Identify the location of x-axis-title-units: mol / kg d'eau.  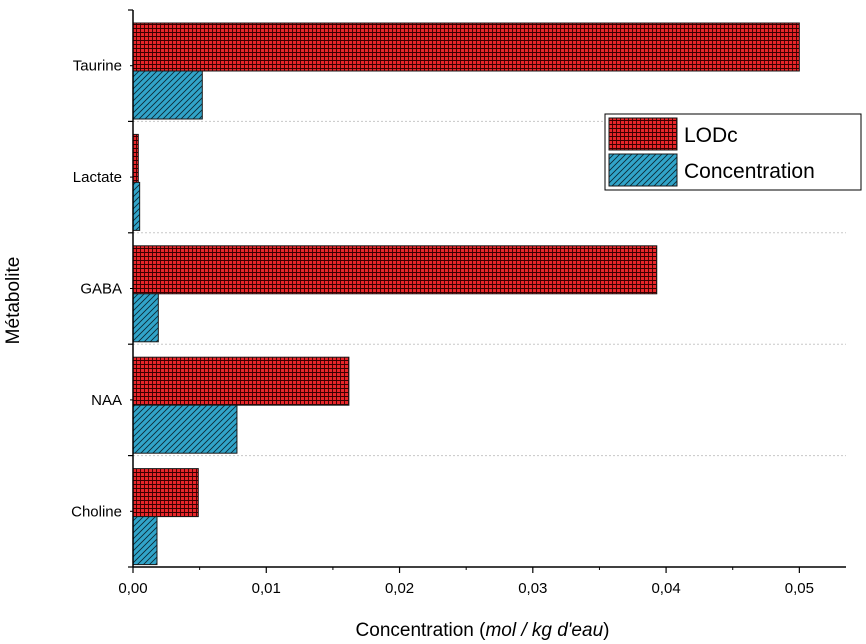
(544, 630).